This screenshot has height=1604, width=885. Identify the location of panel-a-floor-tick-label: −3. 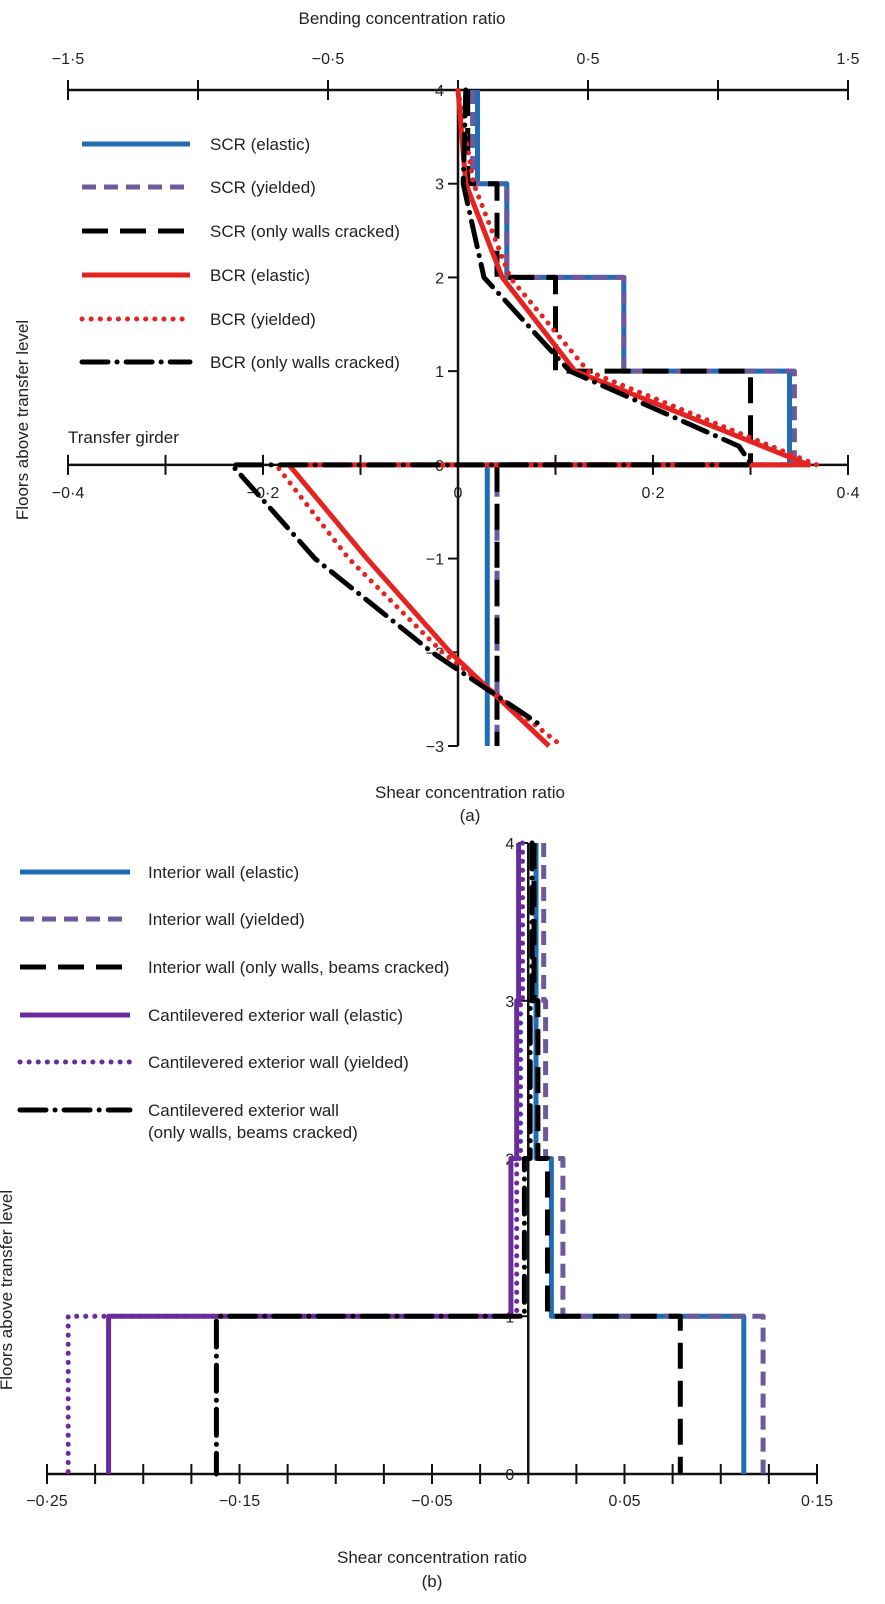
(435, 747).